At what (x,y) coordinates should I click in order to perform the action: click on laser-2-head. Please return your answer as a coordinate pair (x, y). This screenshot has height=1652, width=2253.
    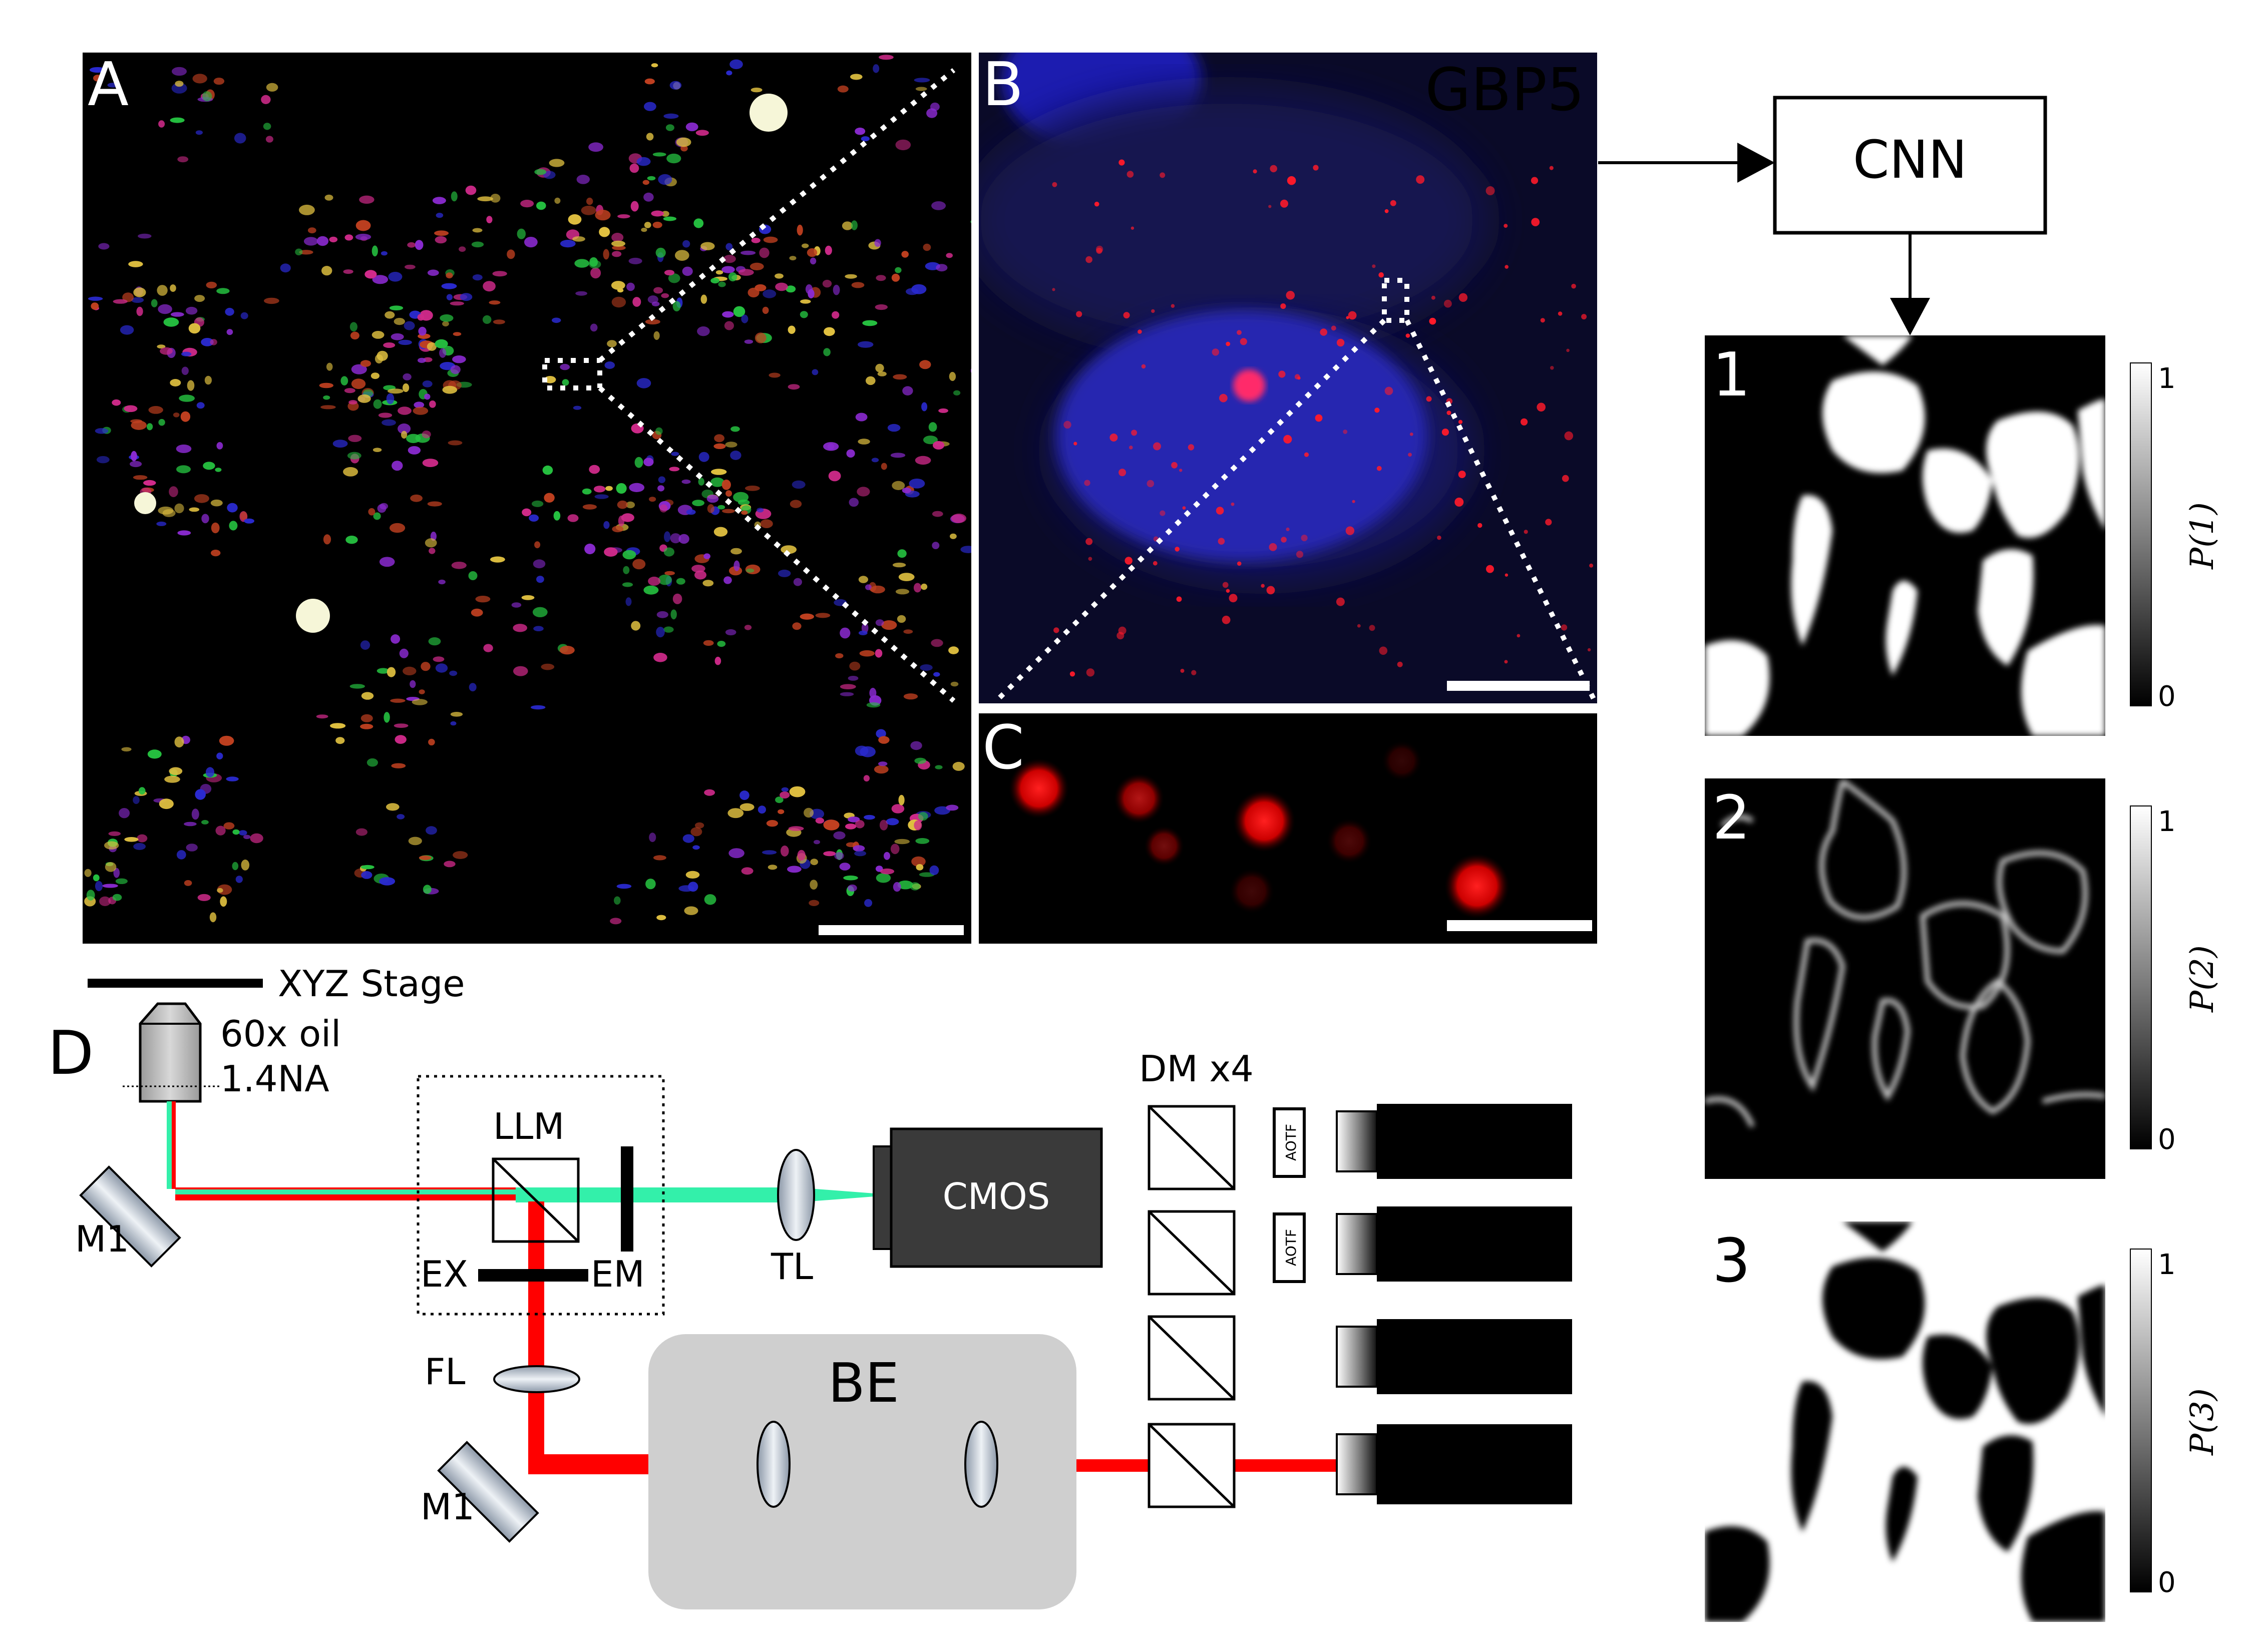
    Looking at the image, I should click on (1357, 1244).